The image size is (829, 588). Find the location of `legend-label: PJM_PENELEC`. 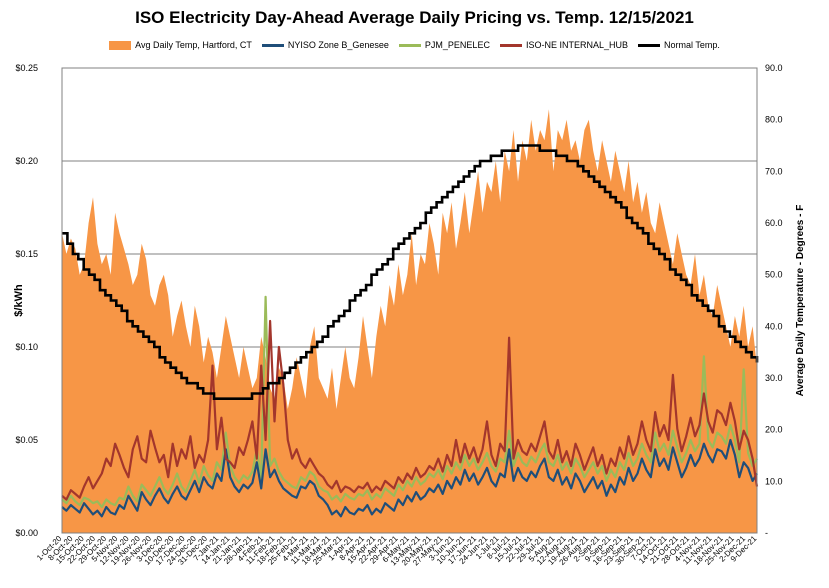

legend-label: PJM_PENELEC is located at coordinates (457, 45).